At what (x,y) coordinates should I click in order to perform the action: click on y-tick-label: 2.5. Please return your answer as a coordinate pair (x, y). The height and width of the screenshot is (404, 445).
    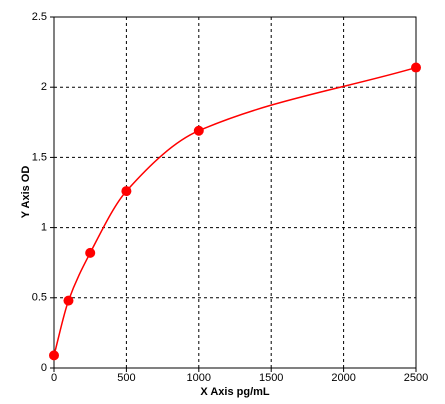
    Looking at the image, I should click on (39, 17).